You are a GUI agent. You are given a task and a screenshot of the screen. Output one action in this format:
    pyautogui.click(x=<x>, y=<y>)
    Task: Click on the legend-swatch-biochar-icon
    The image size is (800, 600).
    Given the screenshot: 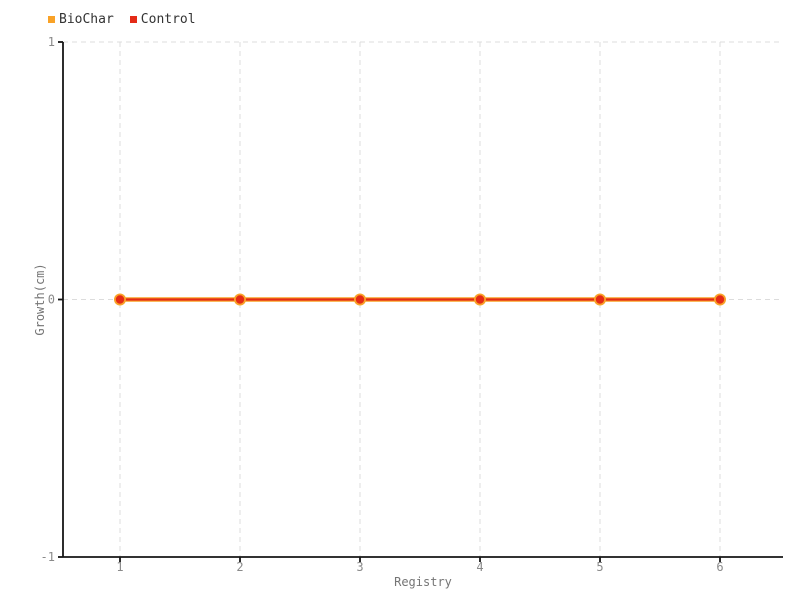 What is the action you would take?
    pyautogui.click(x=51, y=19)
    